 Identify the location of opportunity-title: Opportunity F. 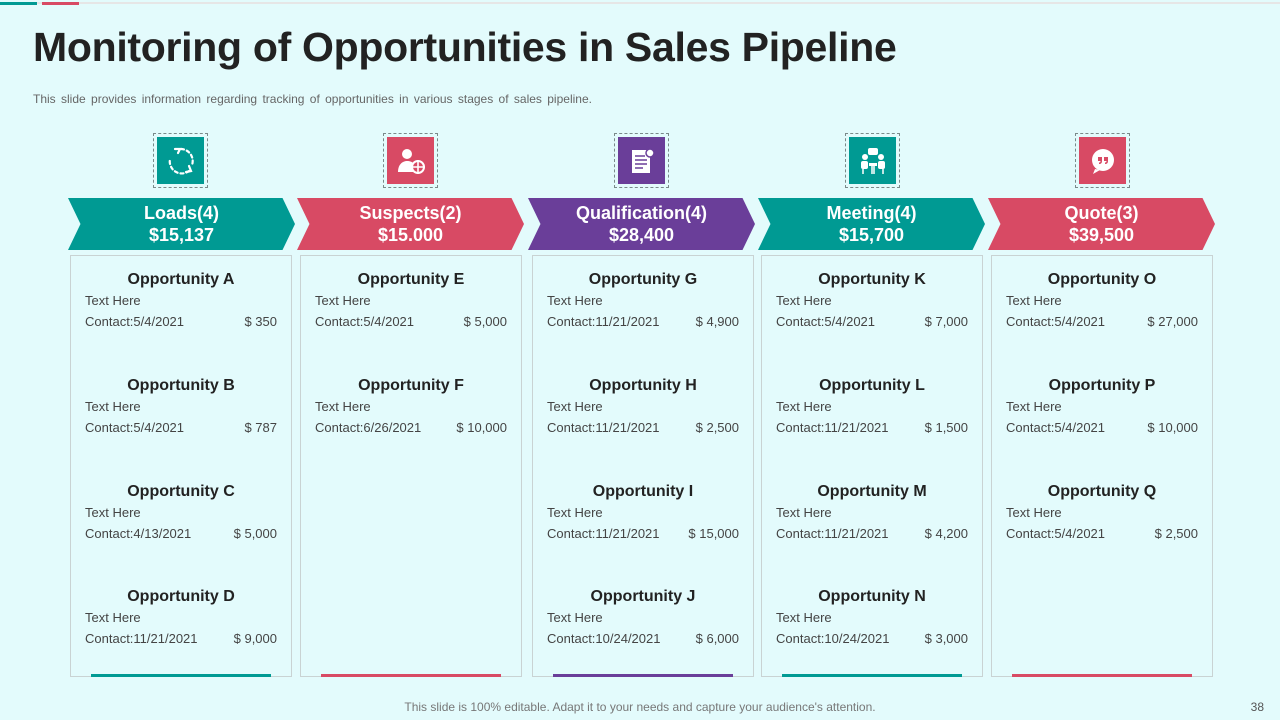
(411, 385).